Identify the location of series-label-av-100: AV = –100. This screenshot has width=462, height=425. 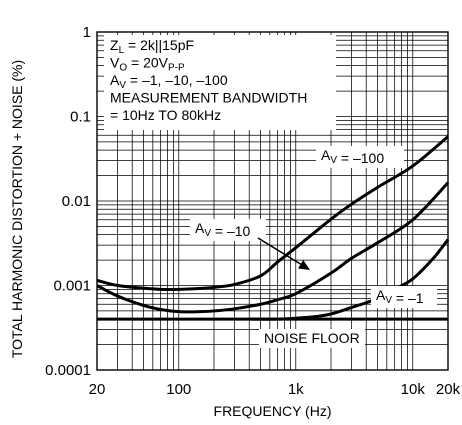
(352, 156).